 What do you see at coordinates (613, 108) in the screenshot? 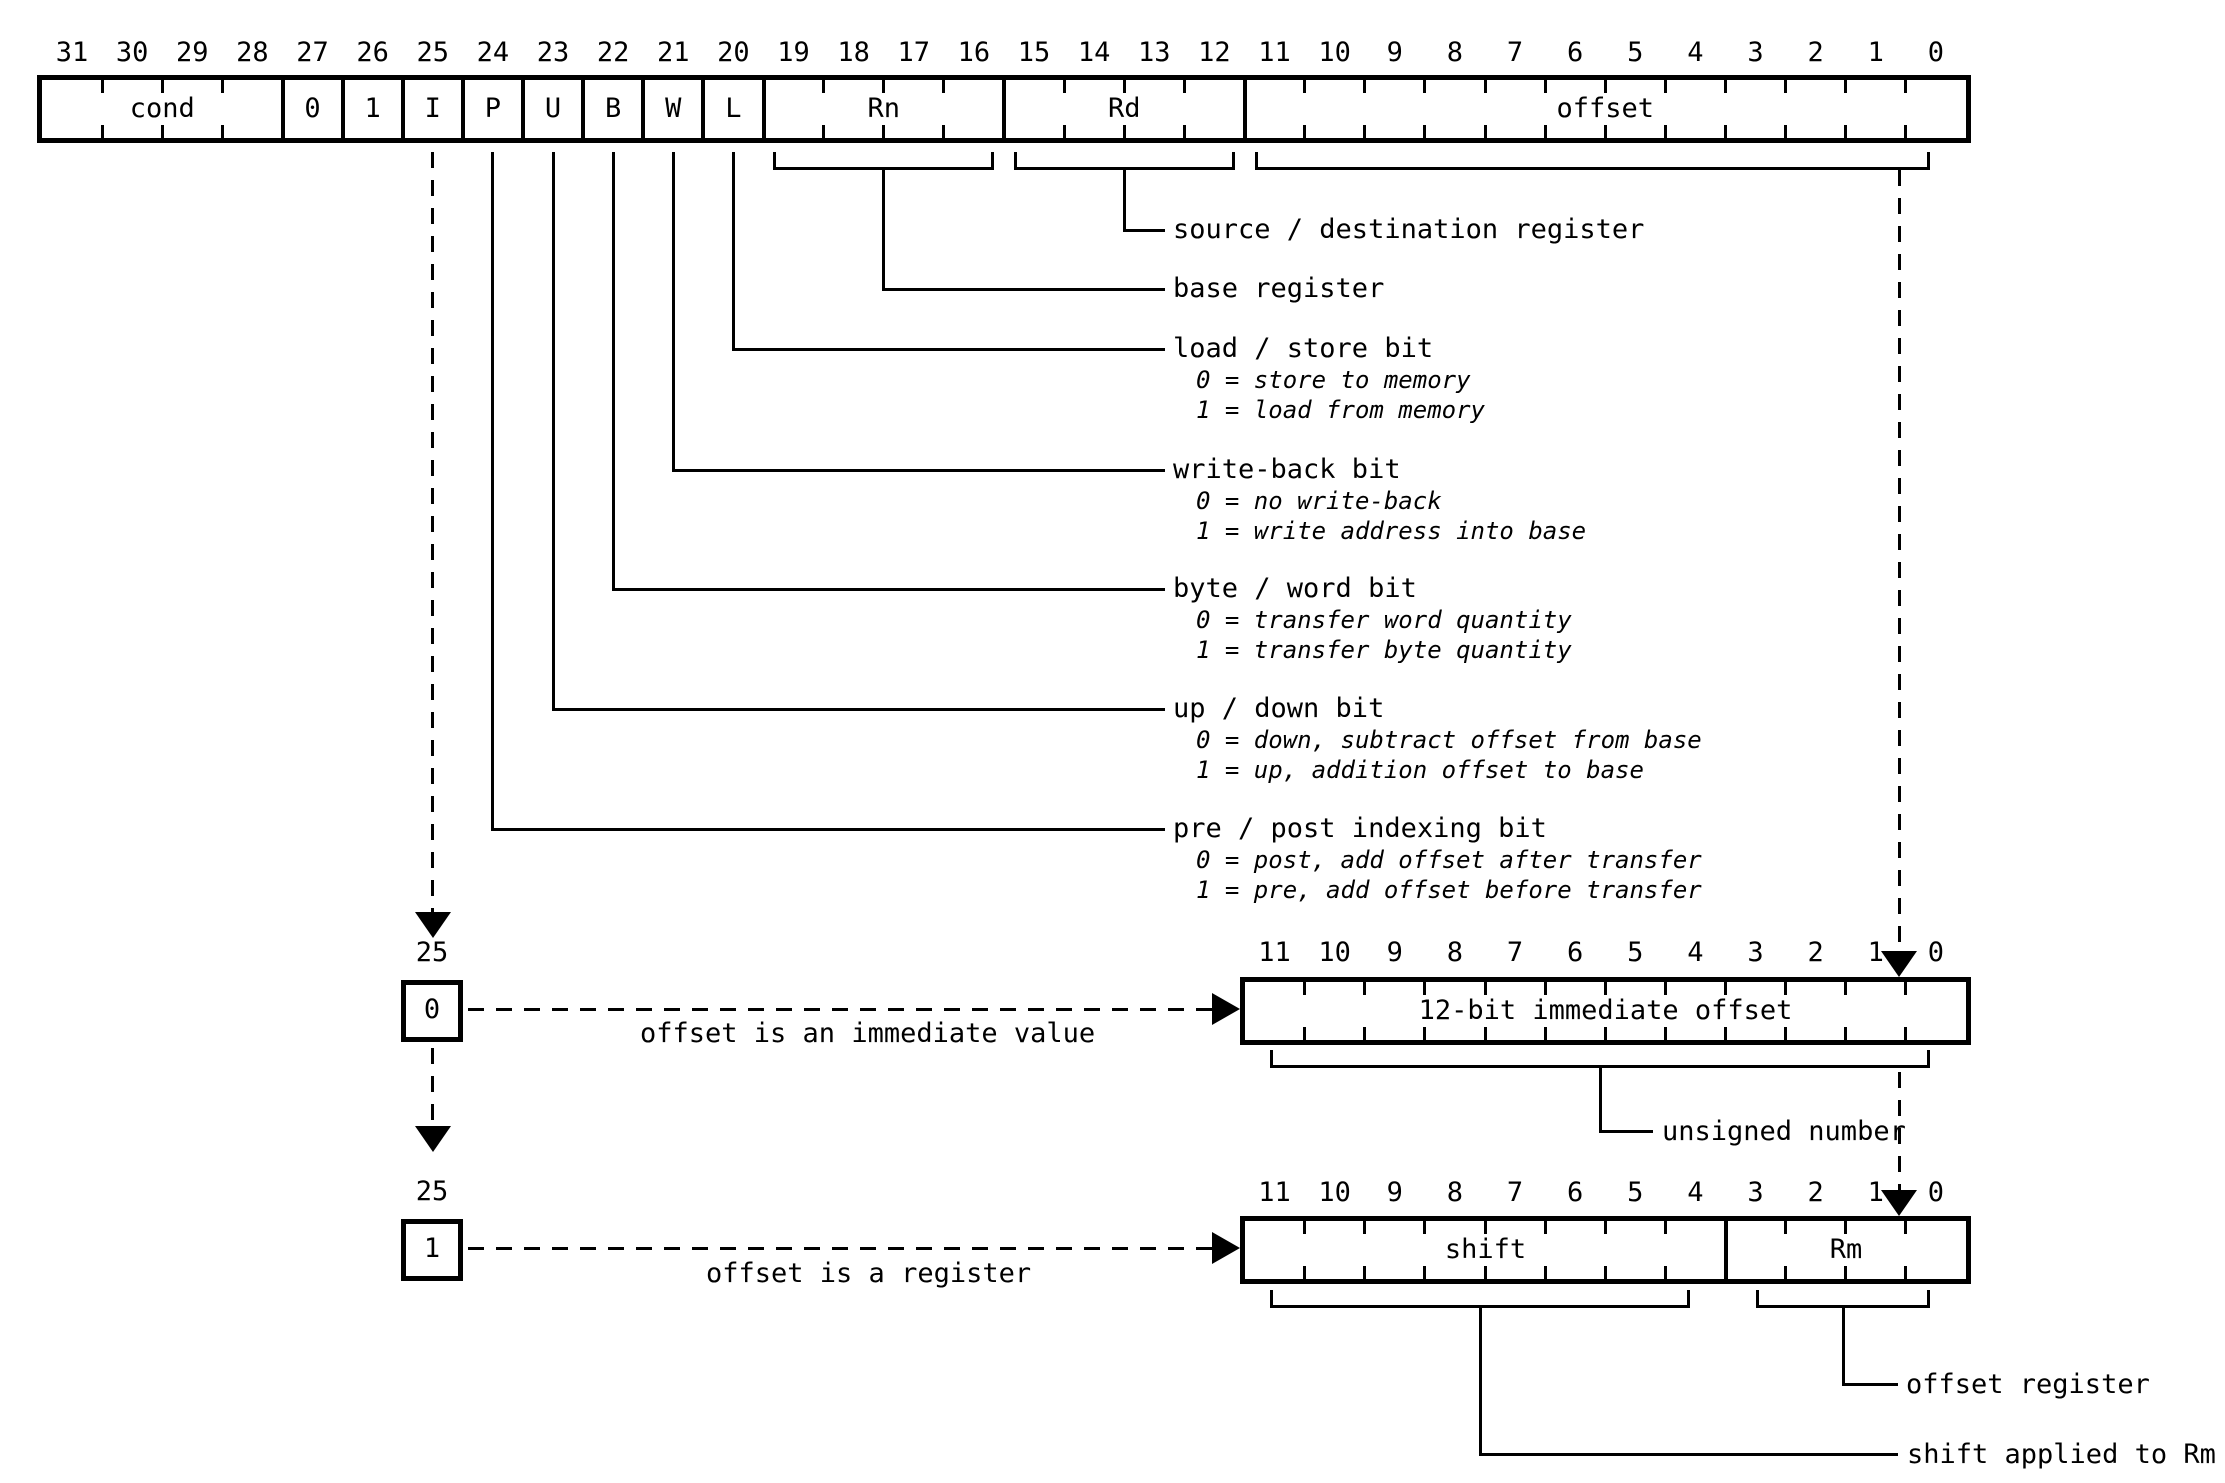
I see `field-label-b: B` at bounding box center [613, 108].